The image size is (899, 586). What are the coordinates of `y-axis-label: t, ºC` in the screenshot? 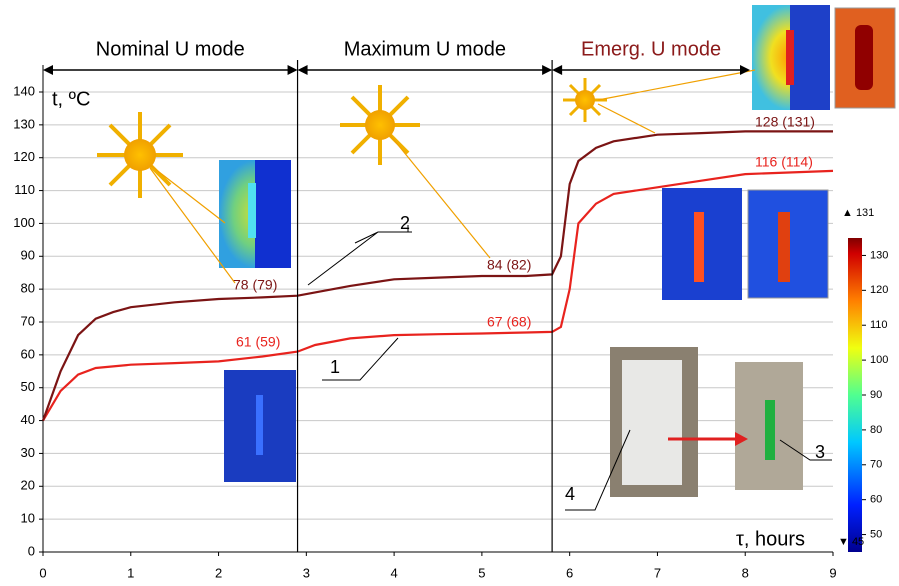 It's located at (71, 99).